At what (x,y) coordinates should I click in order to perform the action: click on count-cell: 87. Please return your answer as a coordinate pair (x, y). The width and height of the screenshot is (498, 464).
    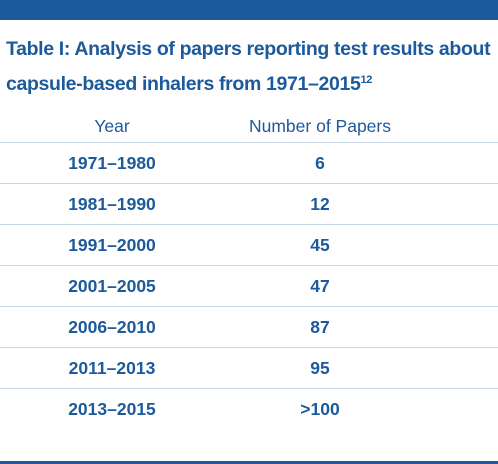
    Looking at the image, I should click on (320, 327).